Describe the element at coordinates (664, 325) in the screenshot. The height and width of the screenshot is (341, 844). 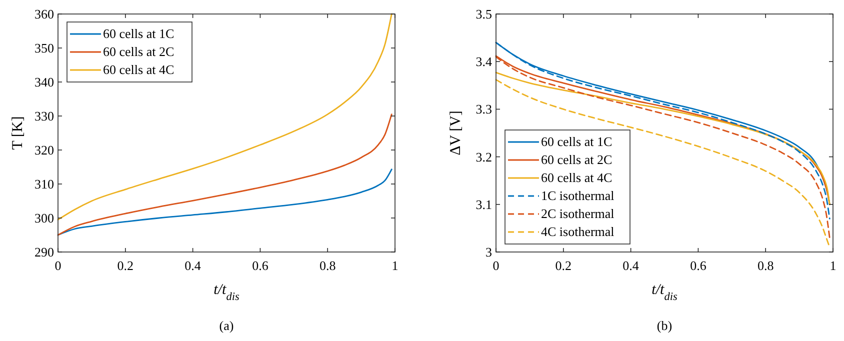
I see `text: (b)` at that location.